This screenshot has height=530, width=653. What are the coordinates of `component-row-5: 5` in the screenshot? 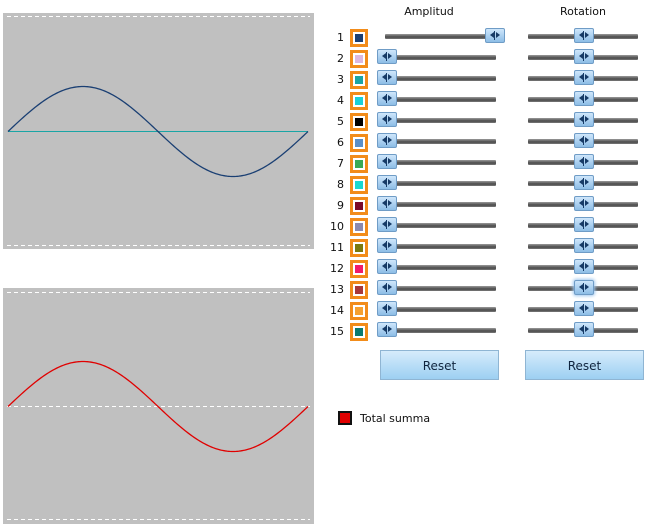 It's located at (326, 121).